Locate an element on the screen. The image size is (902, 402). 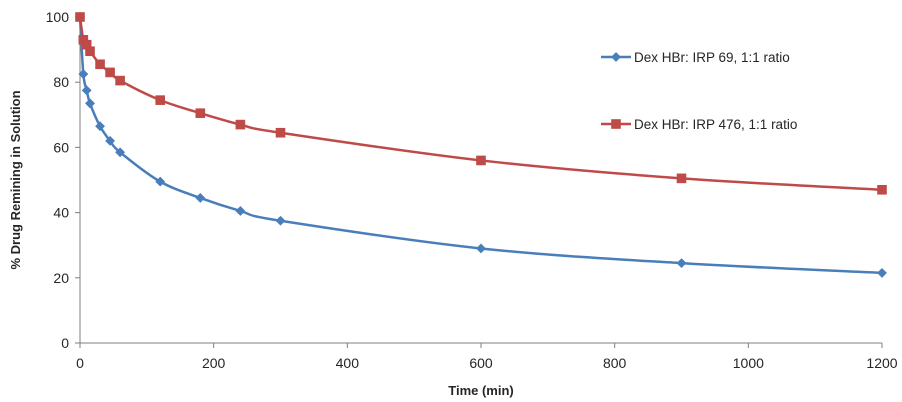
x-tick-label: 800 is located at coordinates (615, 363).